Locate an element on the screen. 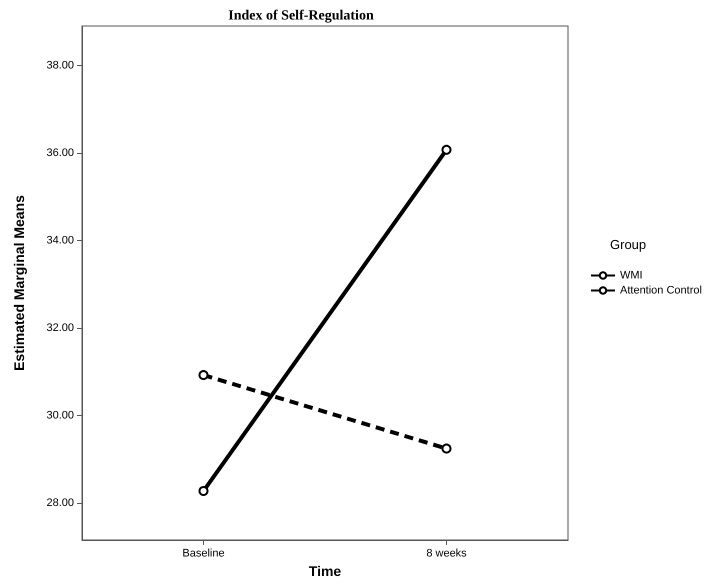 The image size is (711, 583). legend-label: WMI is located at coordinates (631, 276).